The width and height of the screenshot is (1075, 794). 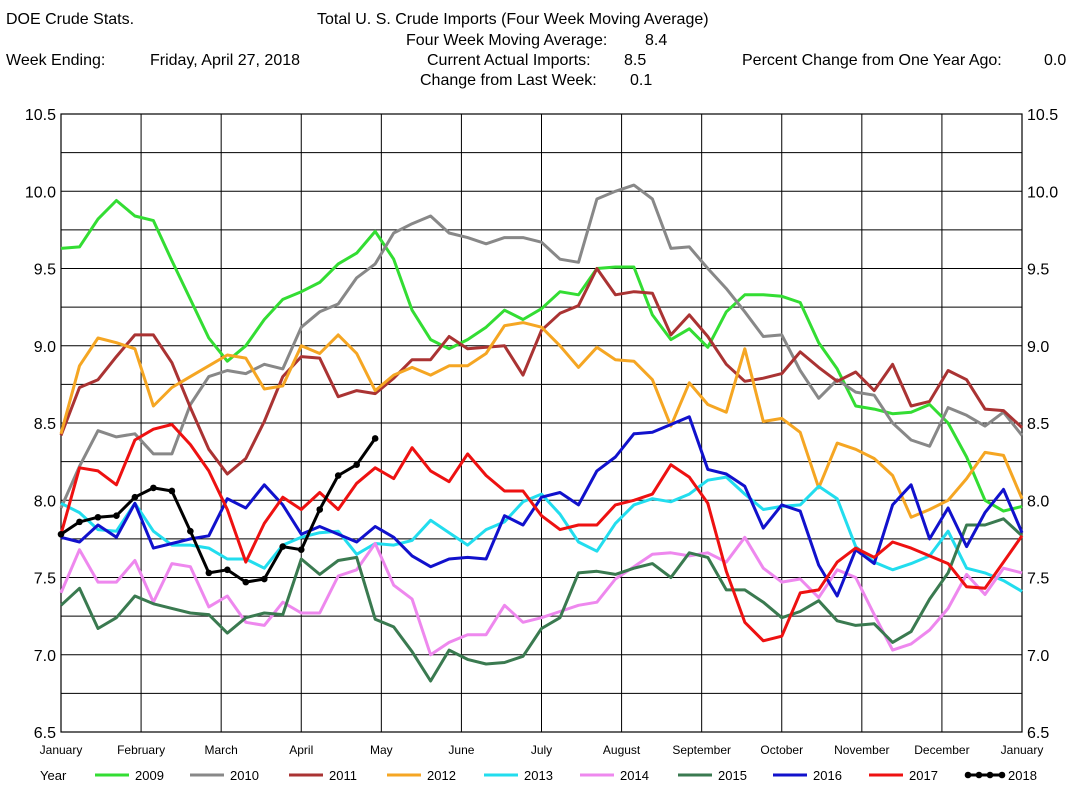 What do you see at coordinates (149, 775) in the screenshot?
I see `legend-label-2009: 2009` at bounding box center [149, 775].